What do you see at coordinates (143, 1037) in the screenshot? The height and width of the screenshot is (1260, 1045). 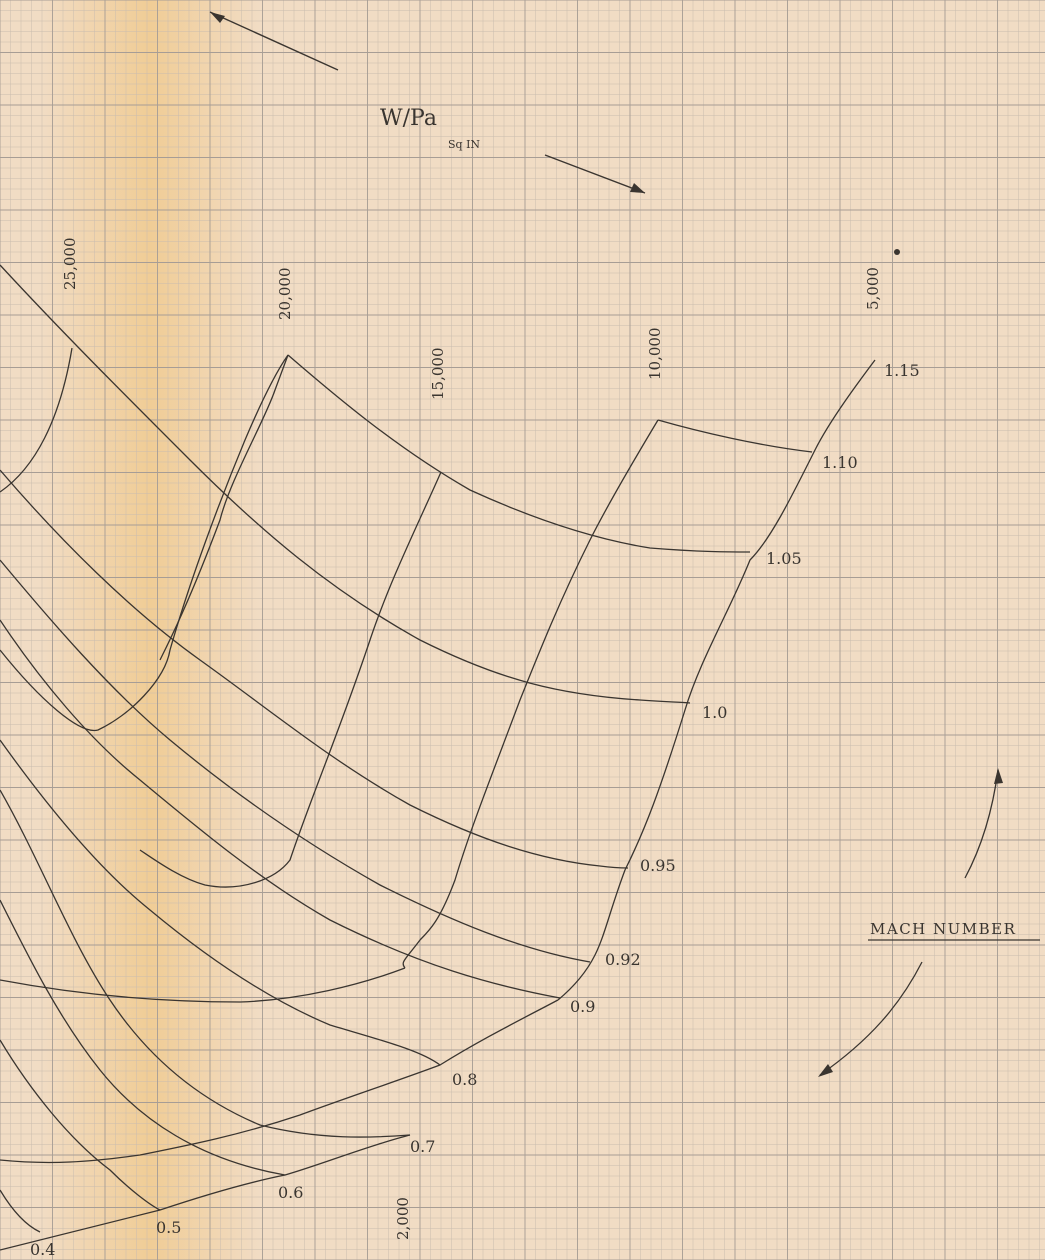 I see `mach-line-0.6` at bounding box center [143, 1037].